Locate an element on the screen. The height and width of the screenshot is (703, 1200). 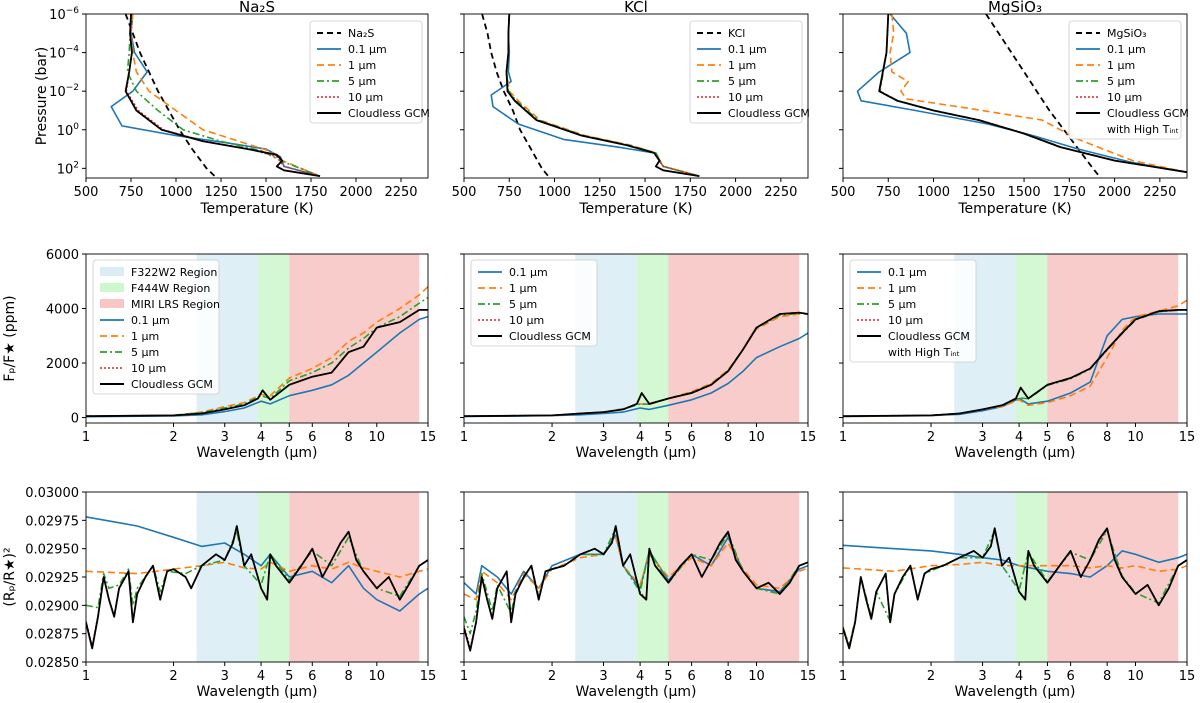
y-axis-title: Fₚ/F★ (ppm) is located at coordinates (10, 338).